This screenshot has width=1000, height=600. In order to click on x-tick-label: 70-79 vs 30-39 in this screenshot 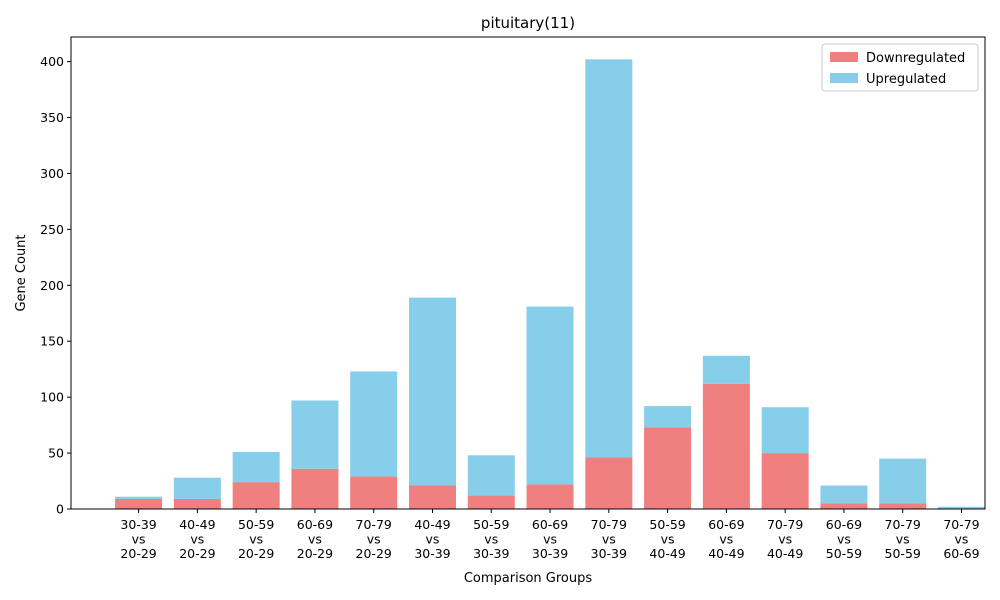, I will do `click(609, 539)`.